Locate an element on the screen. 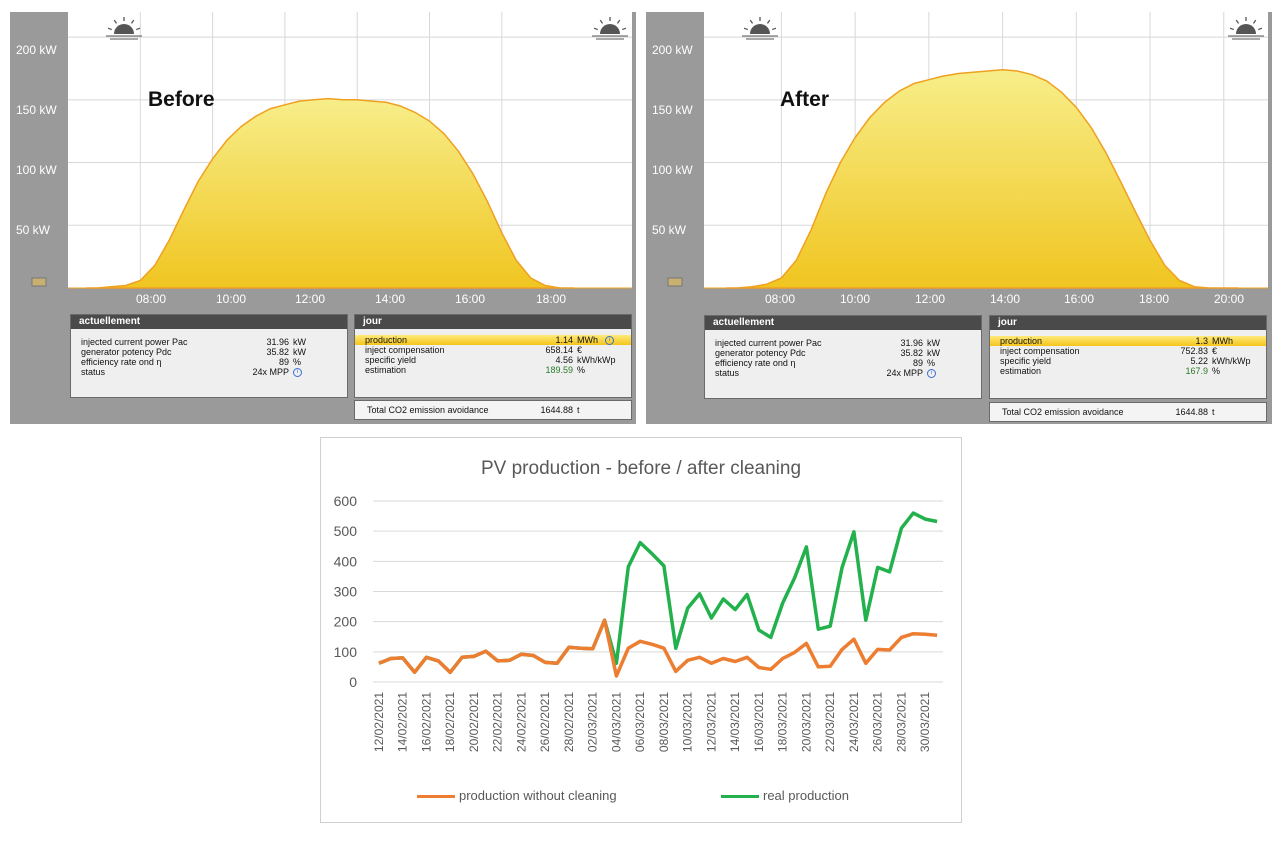 This screenshot has height=844, width=1280. legend-swatch-orange is located at coordinates (436, 796).